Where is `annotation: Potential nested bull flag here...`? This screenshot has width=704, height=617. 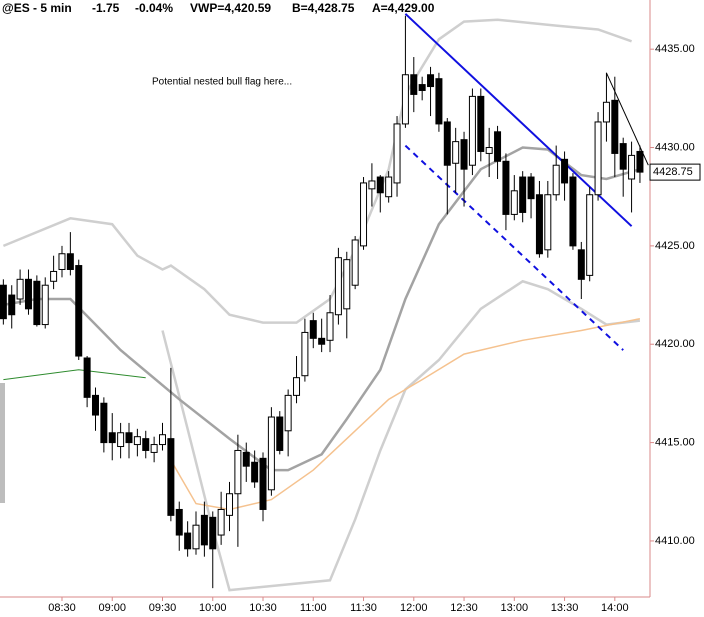
annotation: Potential nested bull flag here... is located at coordinates (222, 82).